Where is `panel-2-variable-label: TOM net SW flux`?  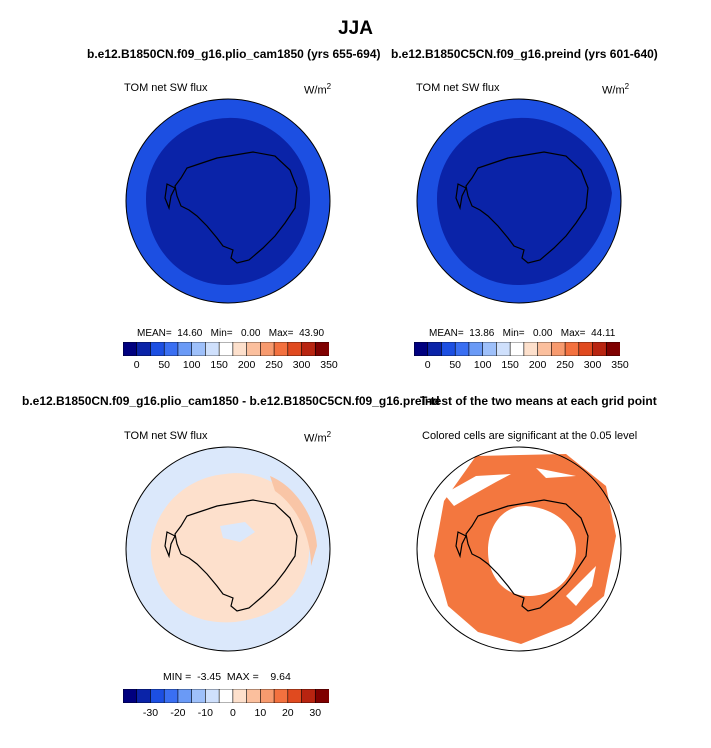
panel-2-variable-label: TOM net SW flux is located at coordinates (458, 88).